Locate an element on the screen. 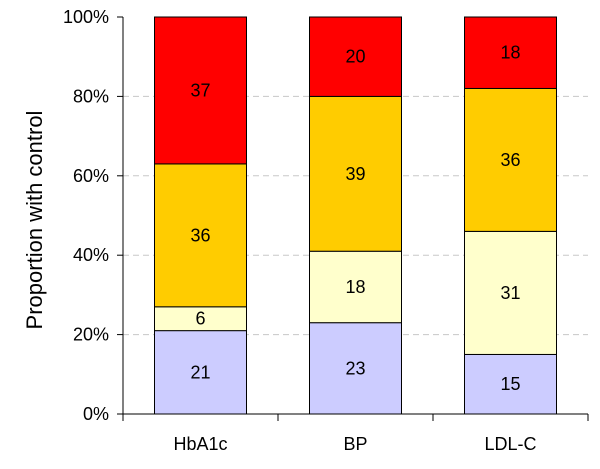  data-label: 15 is located at coordinates (510, 384).